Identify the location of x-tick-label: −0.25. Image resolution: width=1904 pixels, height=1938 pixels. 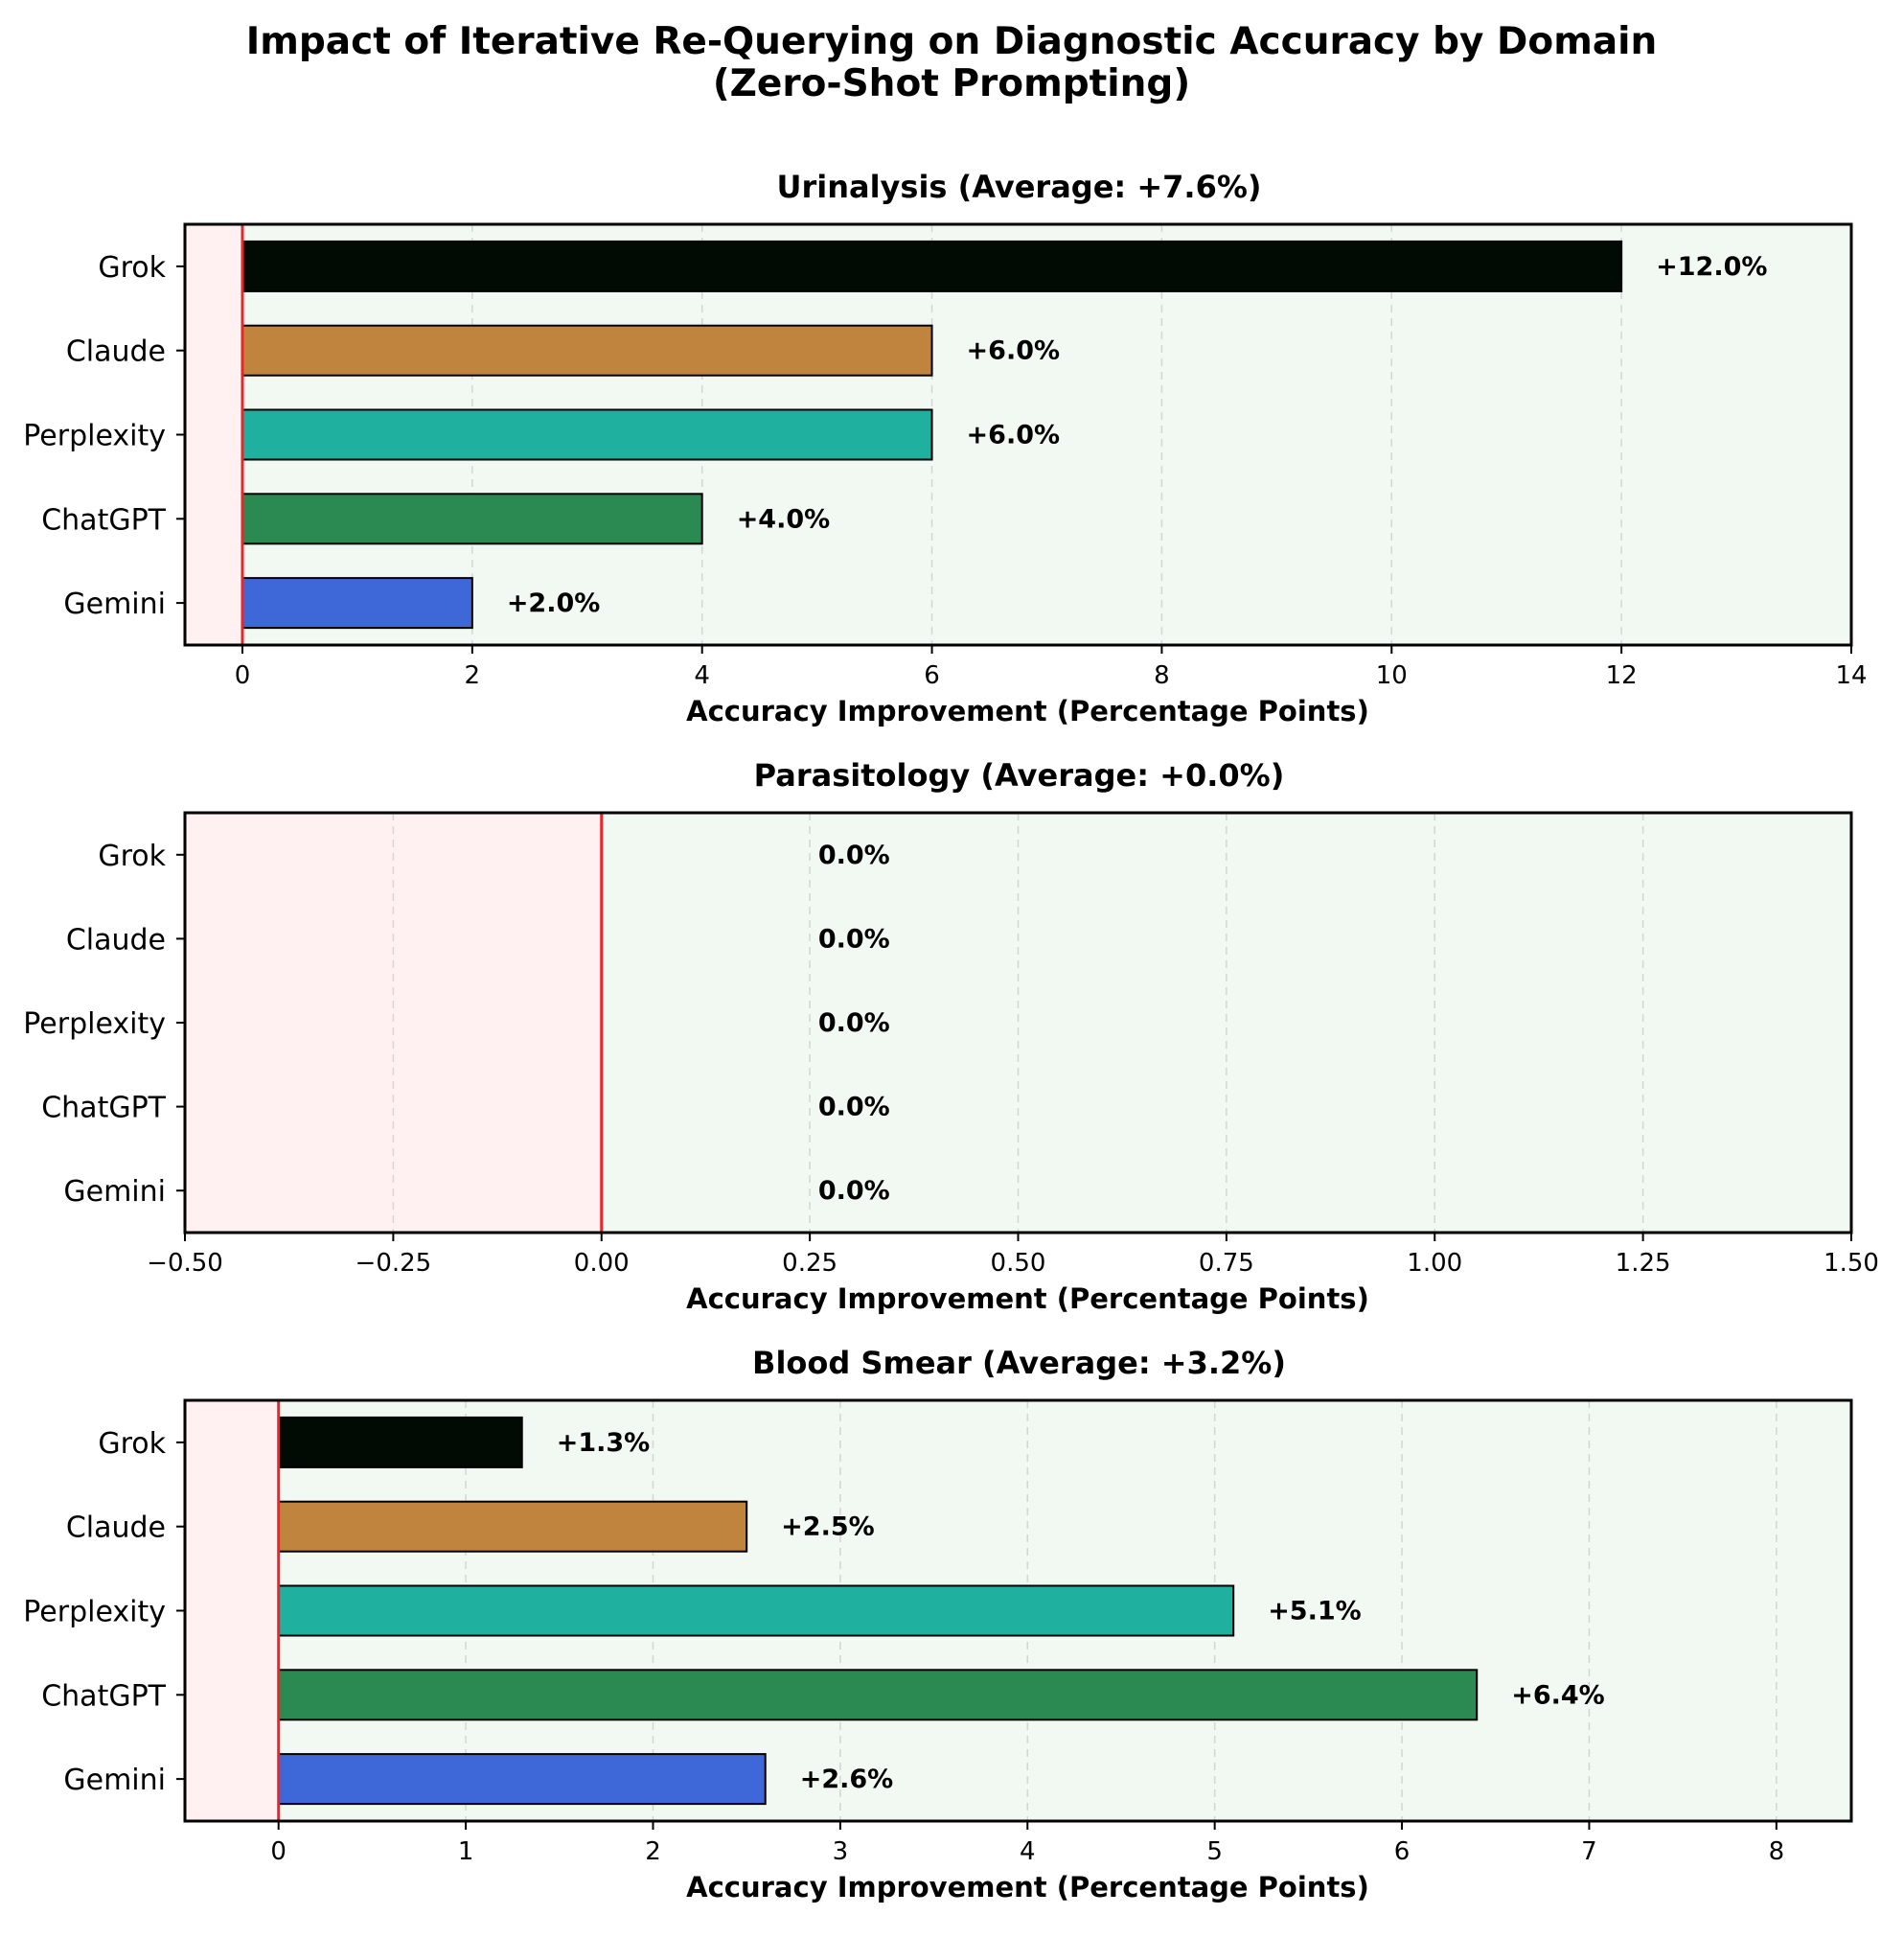
(394, 1263).